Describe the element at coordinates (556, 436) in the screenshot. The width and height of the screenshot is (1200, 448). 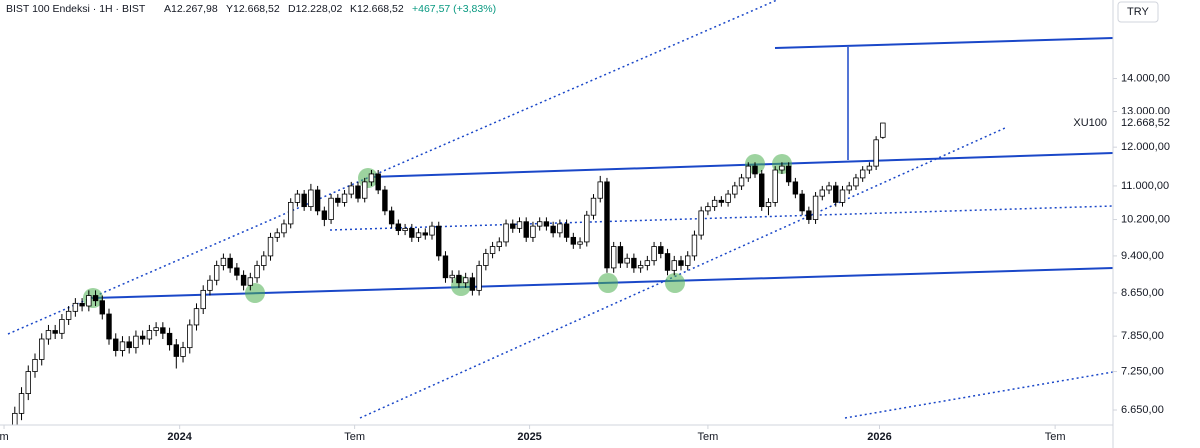
I see `time-axis` at that location.